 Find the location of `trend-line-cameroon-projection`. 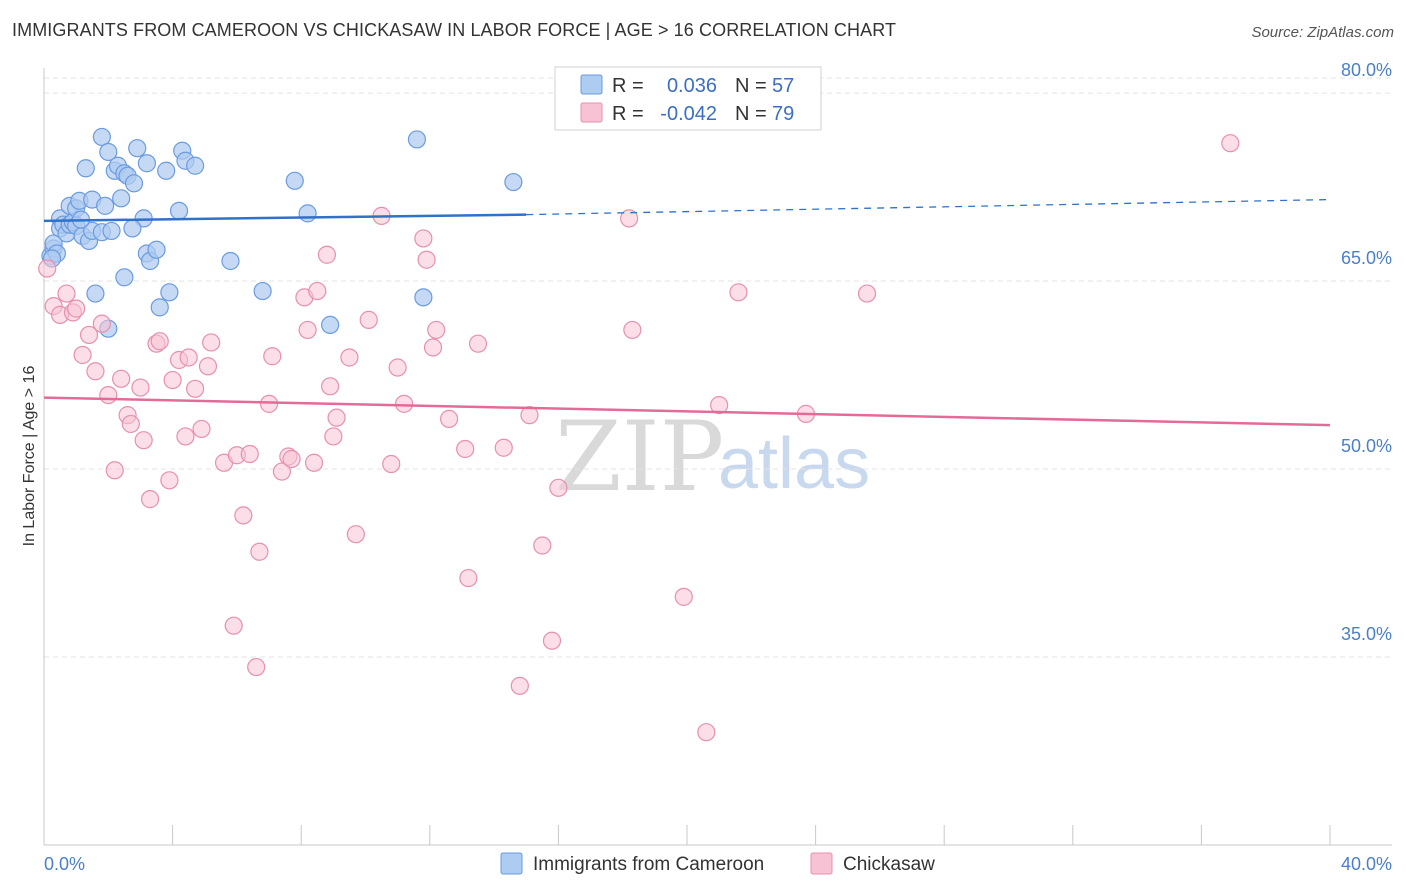

trend-line-cameroon-projection is located at coordinates (928, 207).